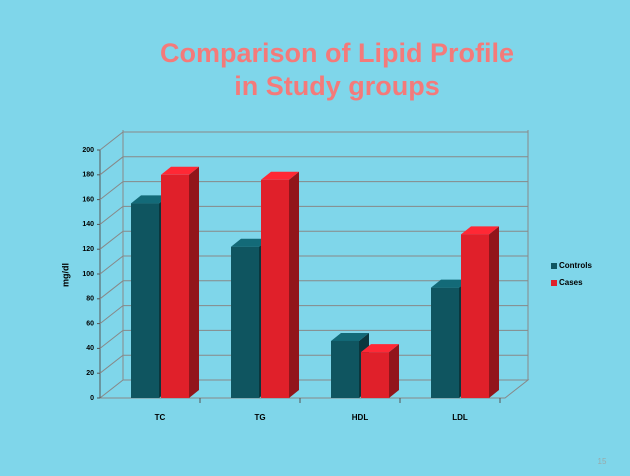  What do you see at coordinates (90, 373) in the screenshot?
I see `y-tick-label: 20` at bounding box center [90, 373].